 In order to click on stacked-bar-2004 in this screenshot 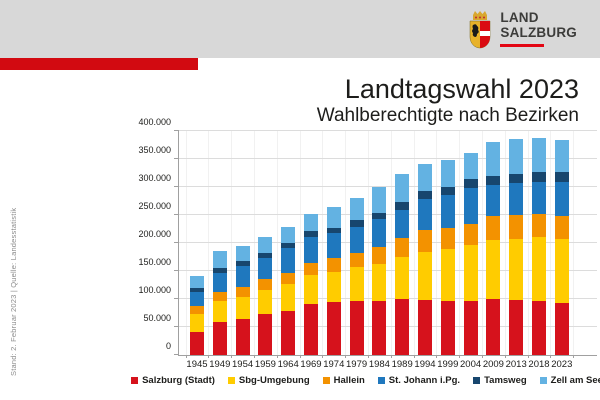, I will do `click(470, 253)`.